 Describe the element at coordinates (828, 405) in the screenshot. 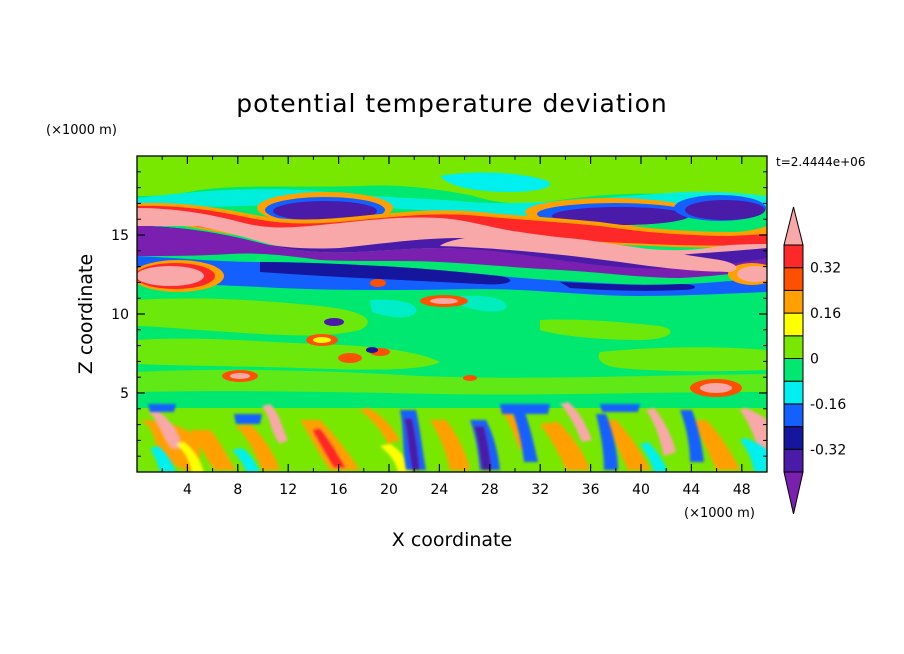

I see `colorbar-tick-label: -0.16` at that location.